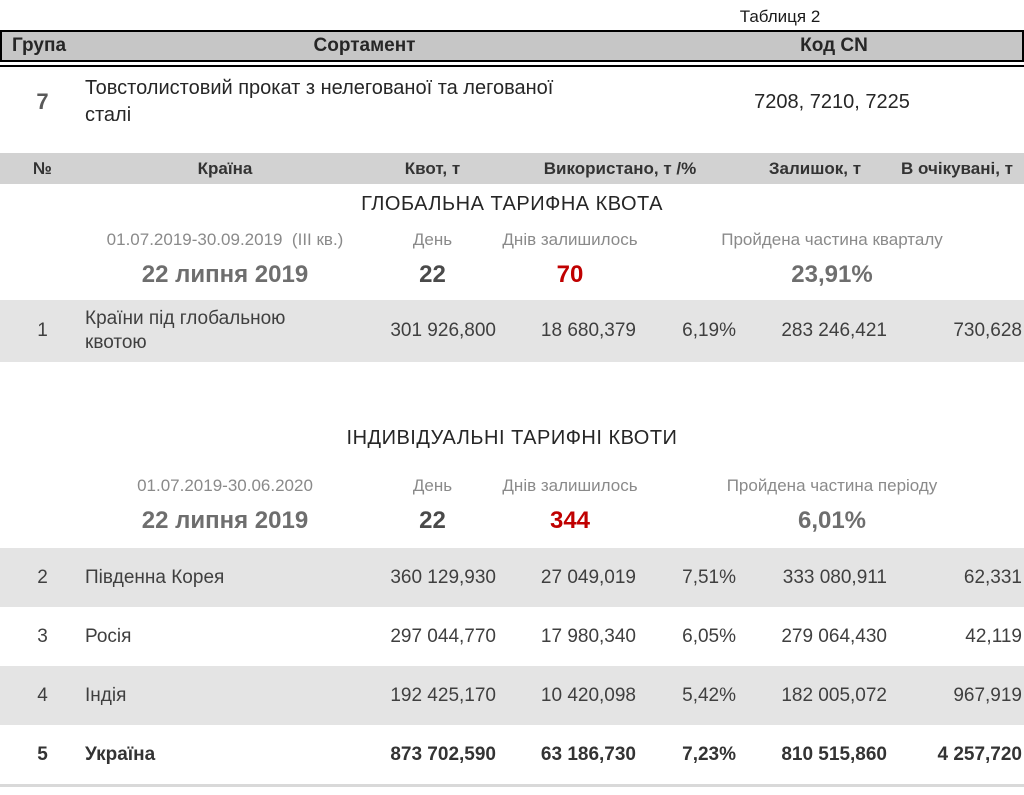 The image size is (1024, 795). Describe the element at coordinates (987, 330) in the screenshot. I see `expected-cell: 730,628` at that location.